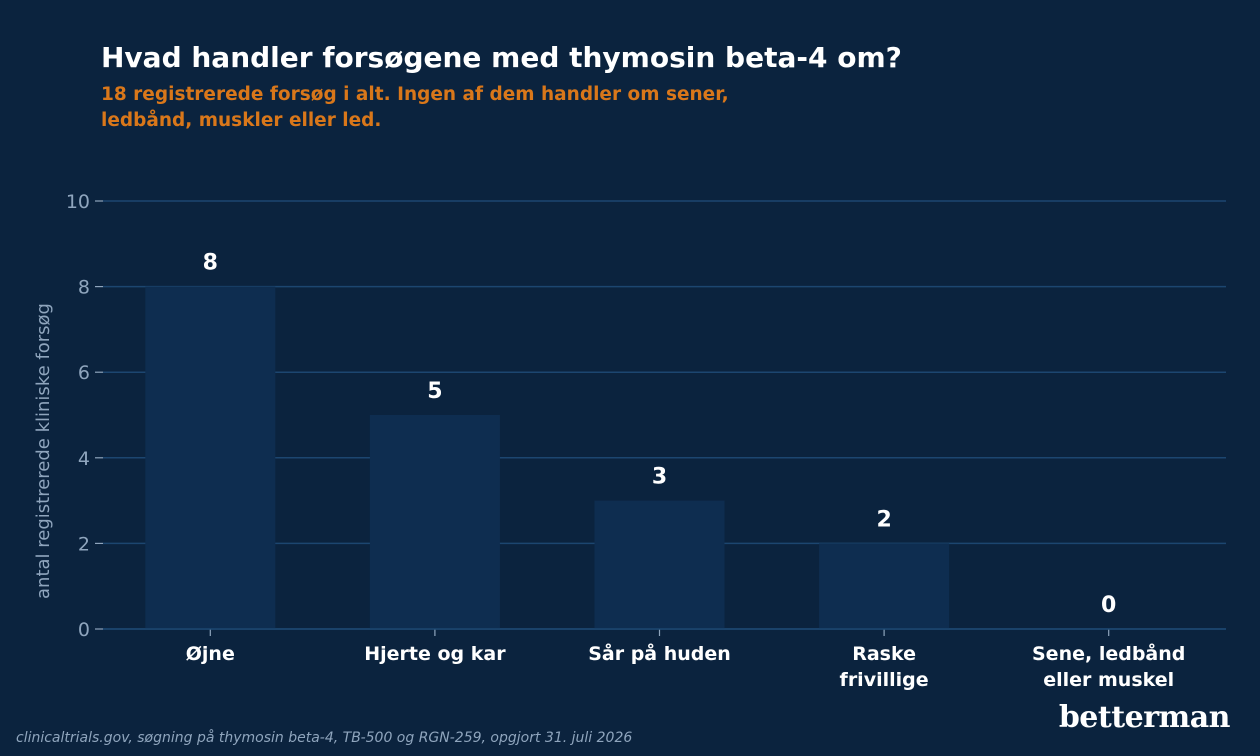 This screenshot has width=1260, height=756. What do you see at coordinates (84, 630) in the screenshot?
I see `y-tick-label: 0` at bounding box center [84, 630].